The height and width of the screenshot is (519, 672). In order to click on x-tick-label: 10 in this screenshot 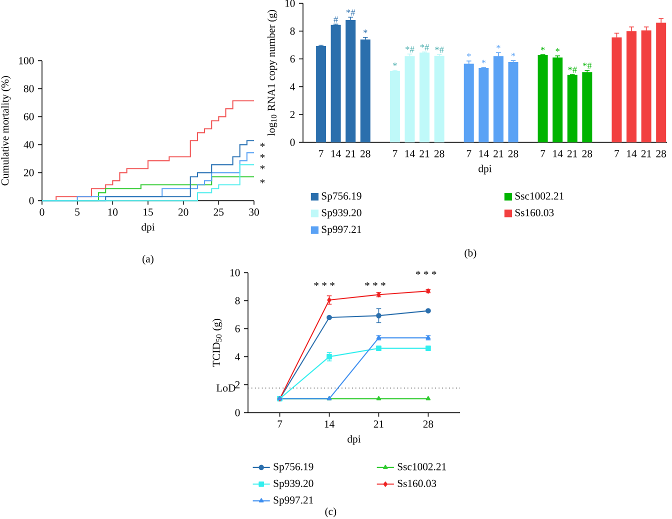, I will do `click(113, 212)`.